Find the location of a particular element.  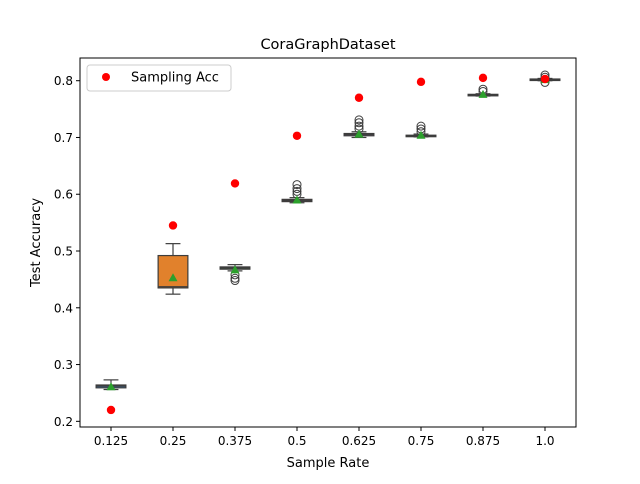

x-tick-label: 0.375 is located at coordinates (235, 441).